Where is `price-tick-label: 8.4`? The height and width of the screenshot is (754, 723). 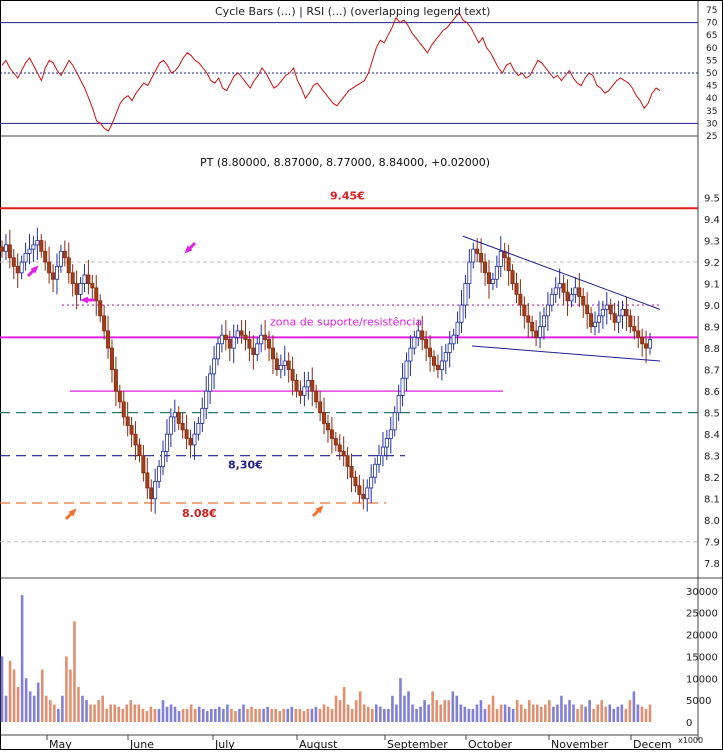
price-tick-label: 8.4 is located at coordinates (712, 435).